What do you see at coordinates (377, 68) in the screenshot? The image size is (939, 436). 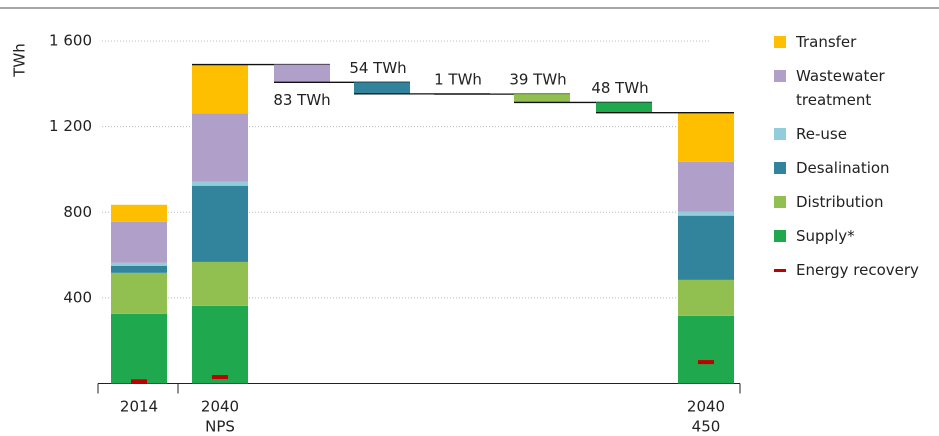 I see `data-label: 54 TWh` at bounding box center [377, 68].